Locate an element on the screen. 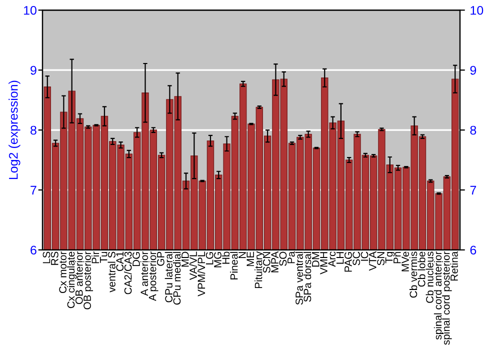 Image resolution: width=500 pixels, height=350 pixels. x-tick-label: ventral S is located at coordinates (112, 272).